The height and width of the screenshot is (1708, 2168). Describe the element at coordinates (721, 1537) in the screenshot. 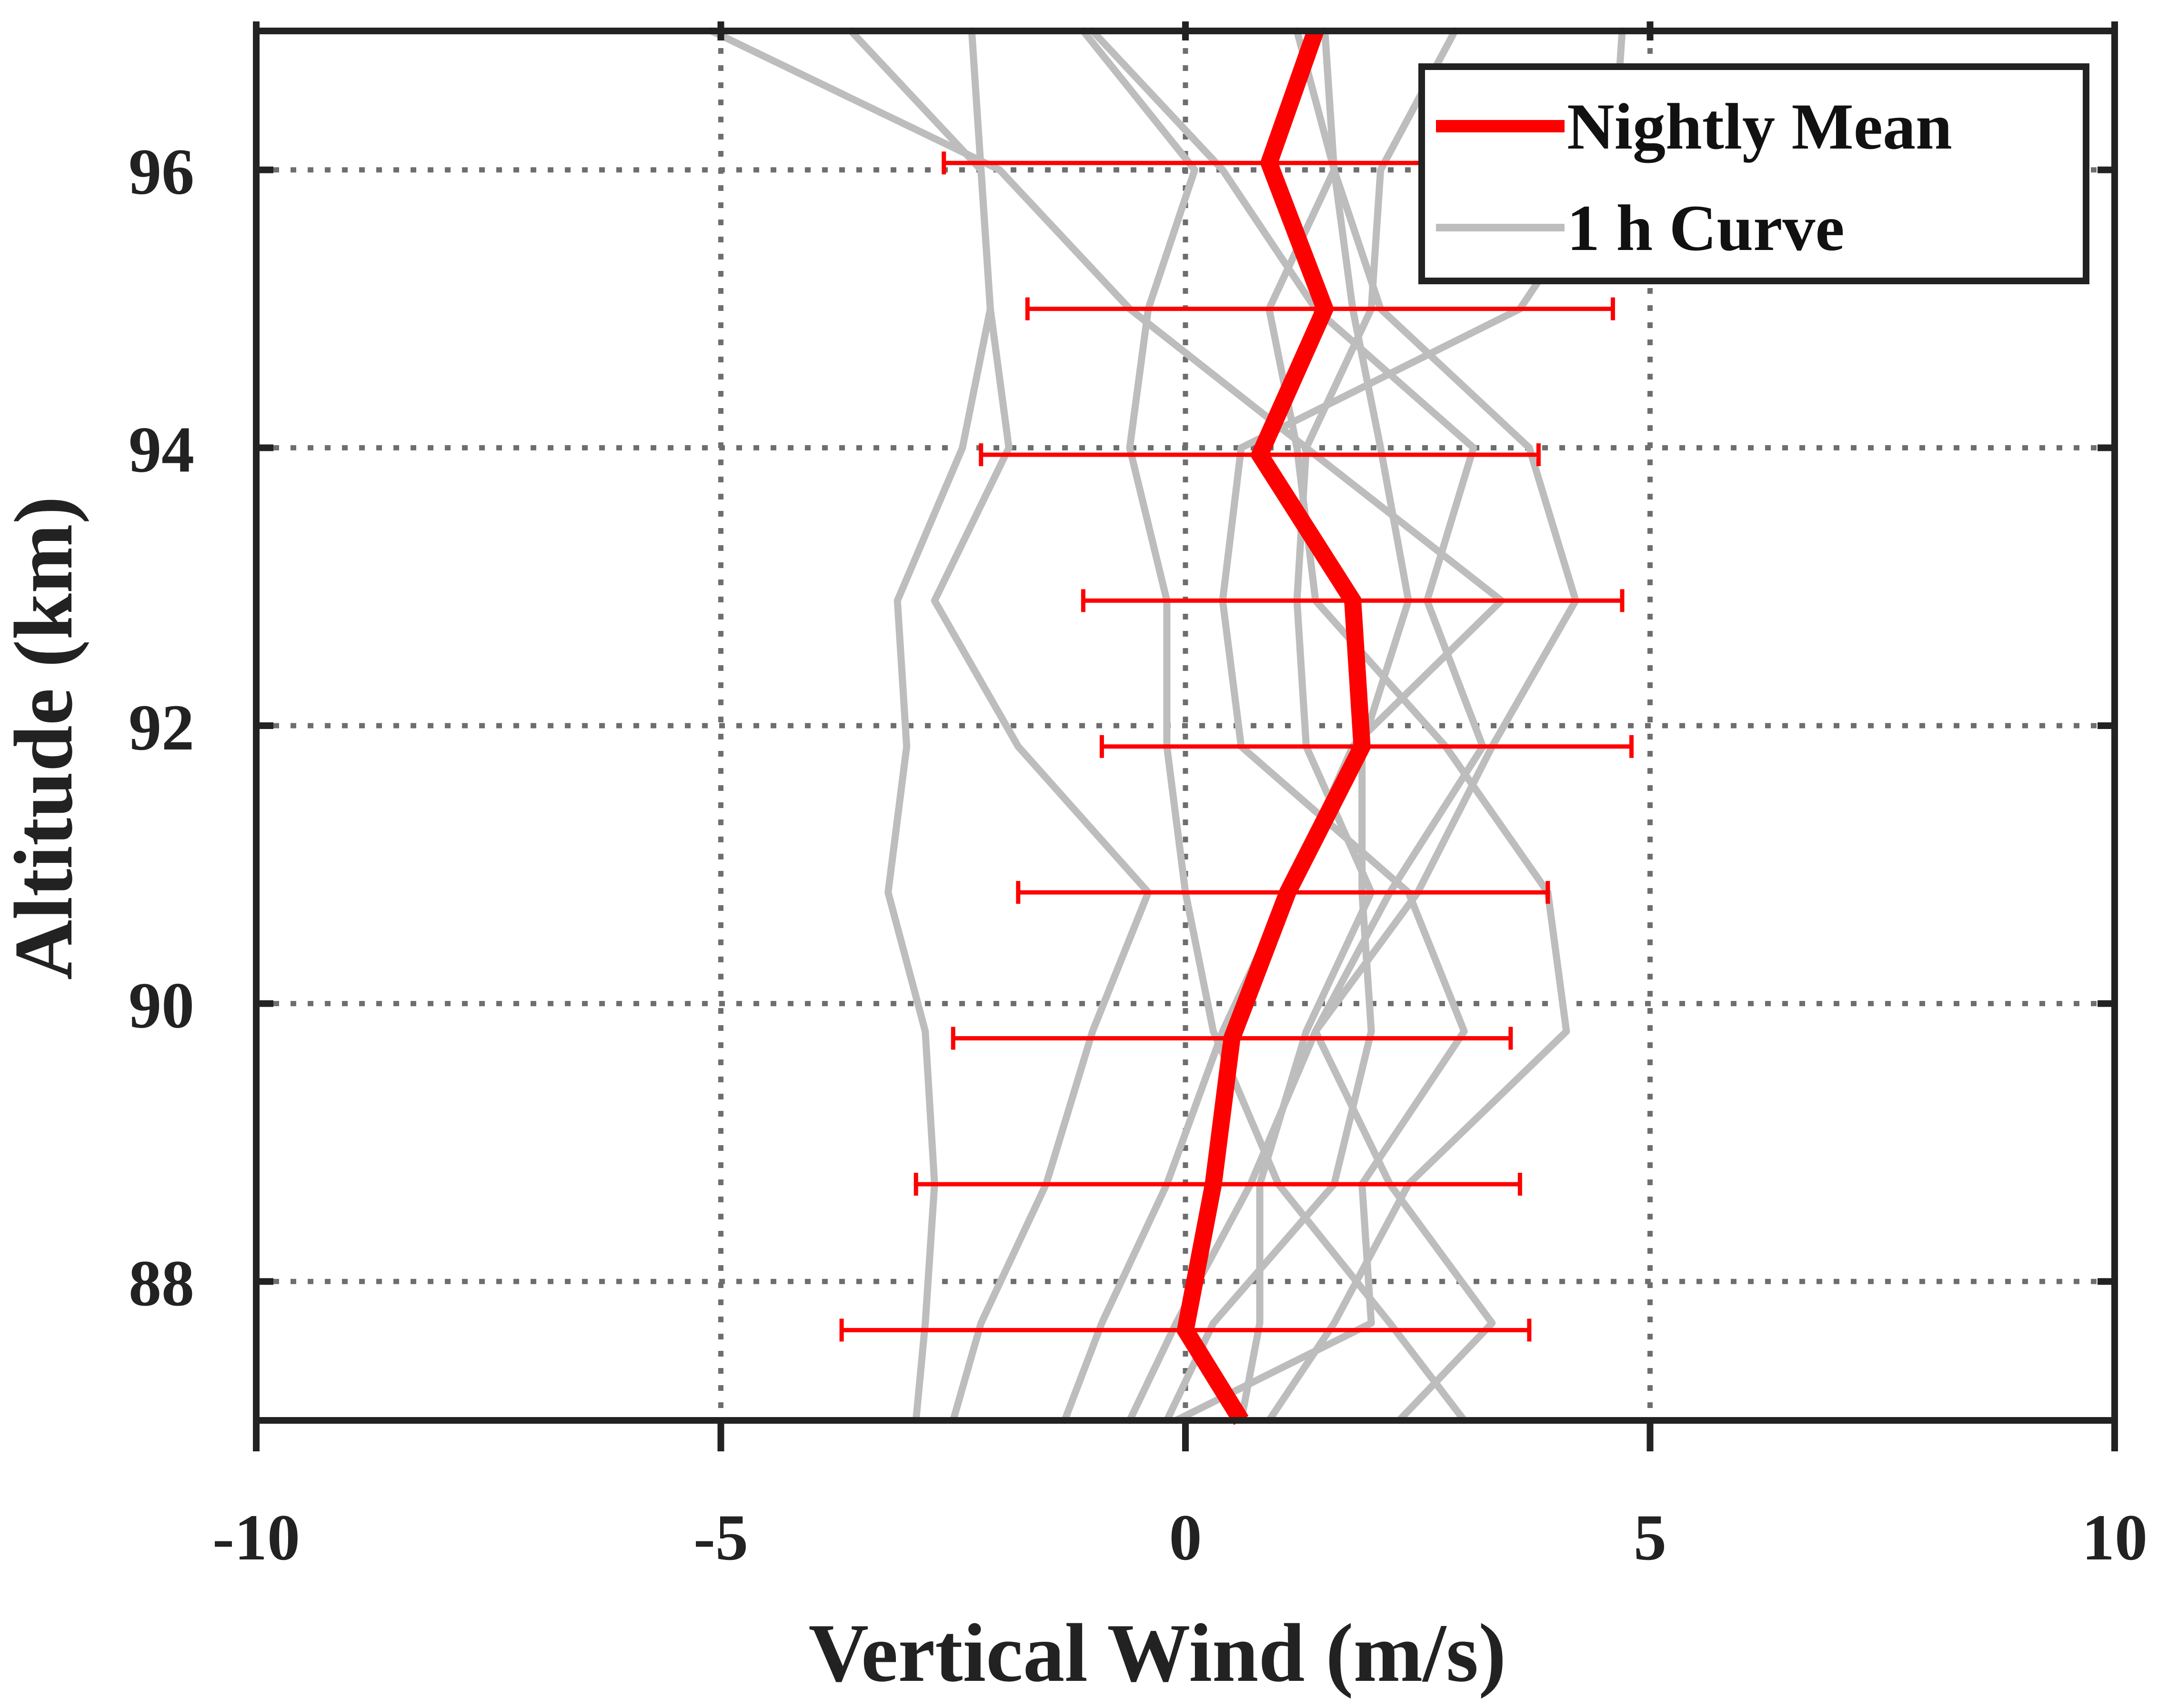

I see `x-tick-label--5: -5` at that location.